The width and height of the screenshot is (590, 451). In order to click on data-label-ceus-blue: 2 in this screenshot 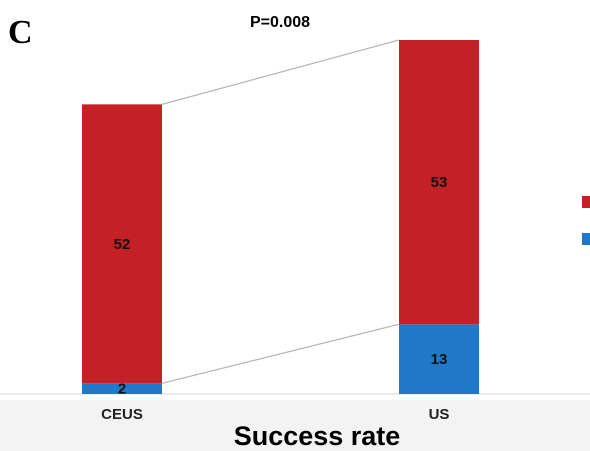, I will do `click(122, 389)`.